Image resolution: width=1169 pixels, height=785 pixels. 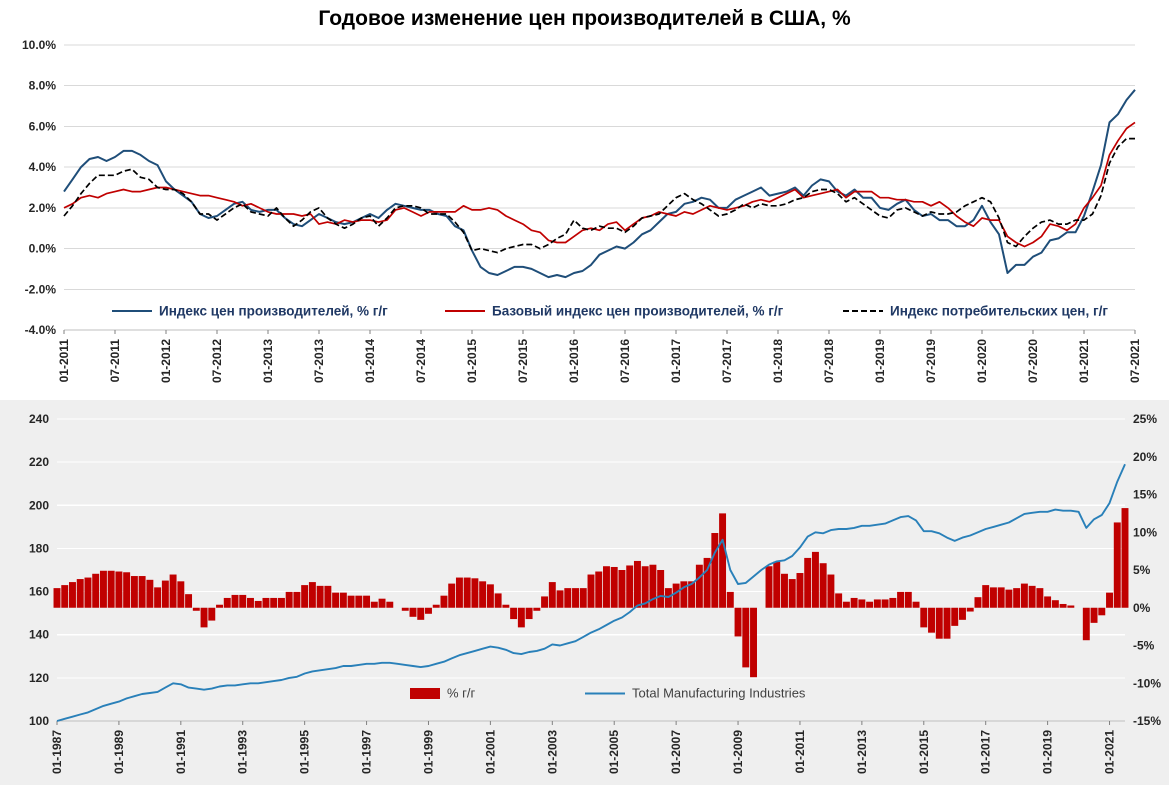 I want to click on svg-text: 07-2011, so click(x=115, y=361).